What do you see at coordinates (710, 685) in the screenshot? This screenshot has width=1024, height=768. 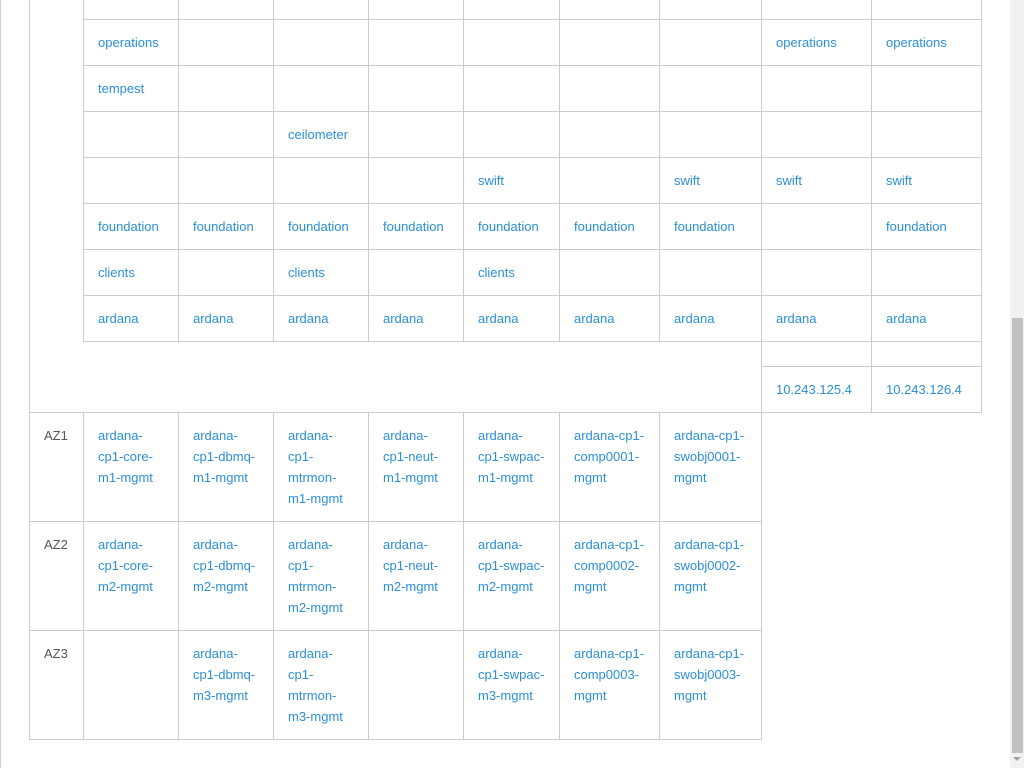 I see `host-link: ardana-cp1-swobj0003-mgmt` at bounding box center [710, 685].